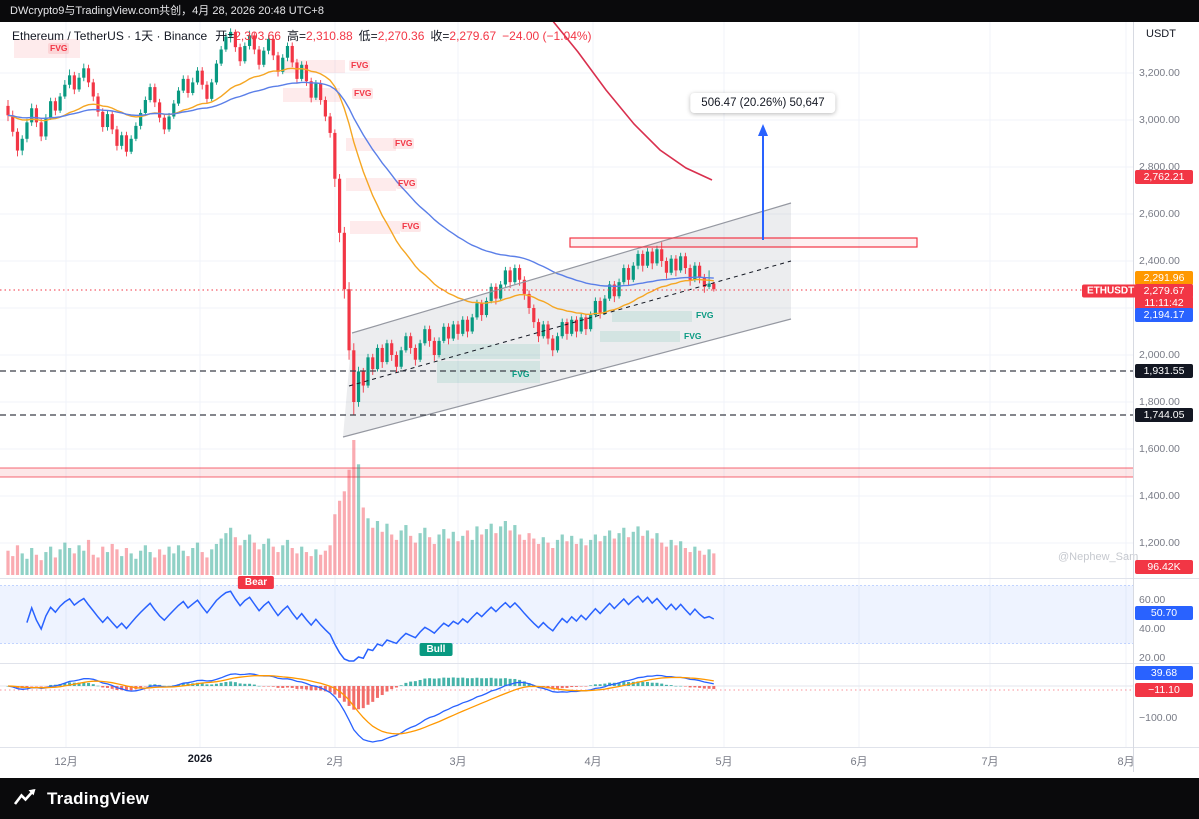 Image resolution: width=1199 pixels, height=819 pixels. I want to click on price-axis-badge: 2,762.21, so click(1164, 177).